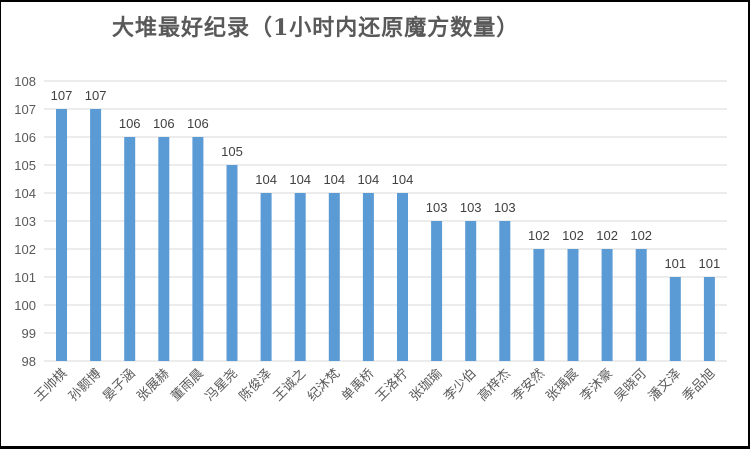 This screenshot has width=750, height=449. What do you see at coordinates (25, 249) in the screenshot?
I see `y-tick-label: 102` at bounding box center [25, 249].